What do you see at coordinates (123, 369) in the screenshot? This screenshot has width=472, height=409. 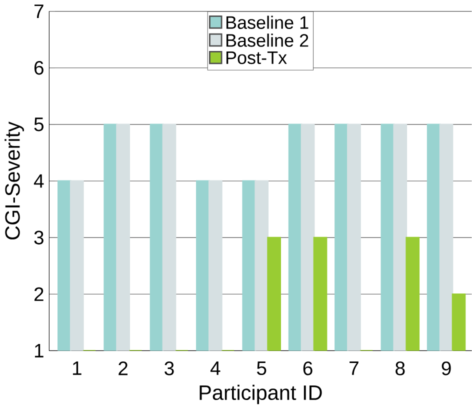 I see `x-tick-label: 2` at bounding box center [123, 369].